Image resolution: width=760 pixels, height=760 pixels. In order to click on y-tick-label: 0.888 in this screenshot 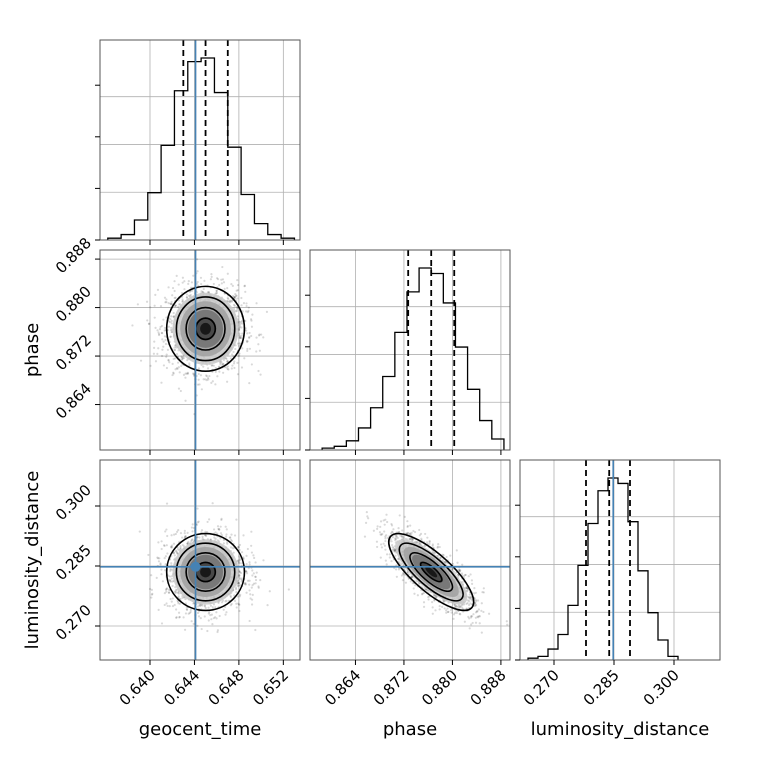, I will do `click(73, 255)`.